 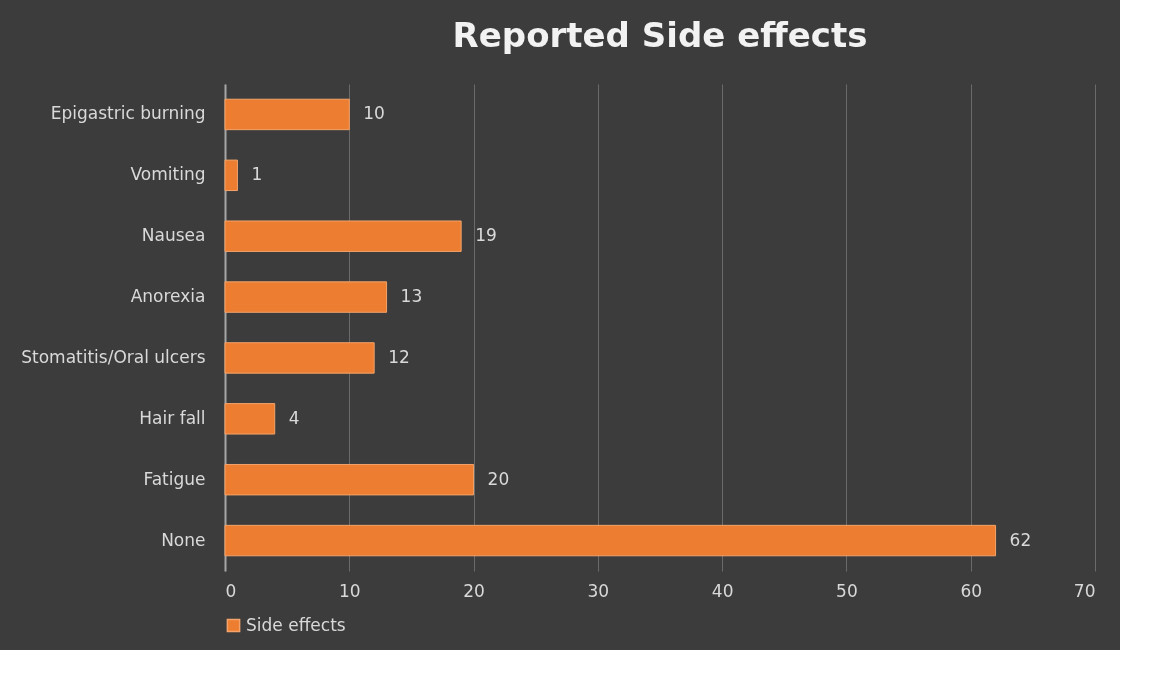 I want to click on x-tick-label: 0, so click(x=231, y=590).